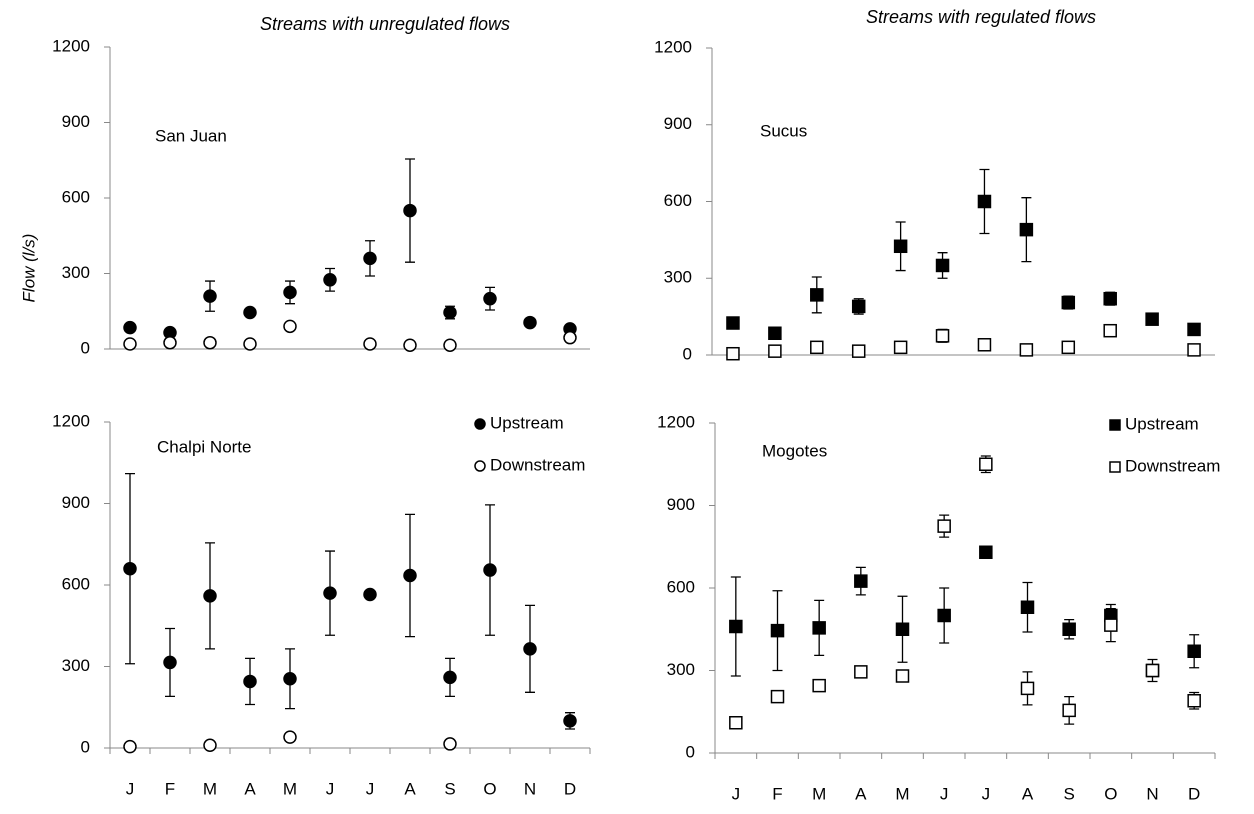  I want to click on x-tick-label: F, so click(777, 793).